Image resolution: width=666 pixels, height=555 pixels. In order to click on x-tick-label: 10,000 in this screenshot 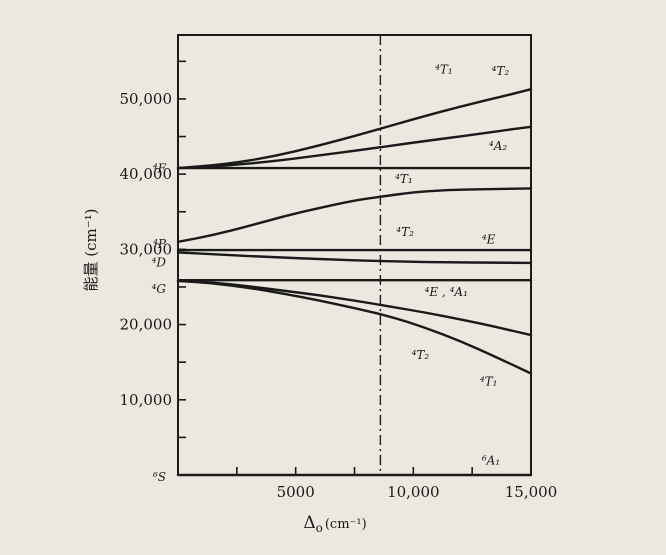, I will do `click(413, 492)`.